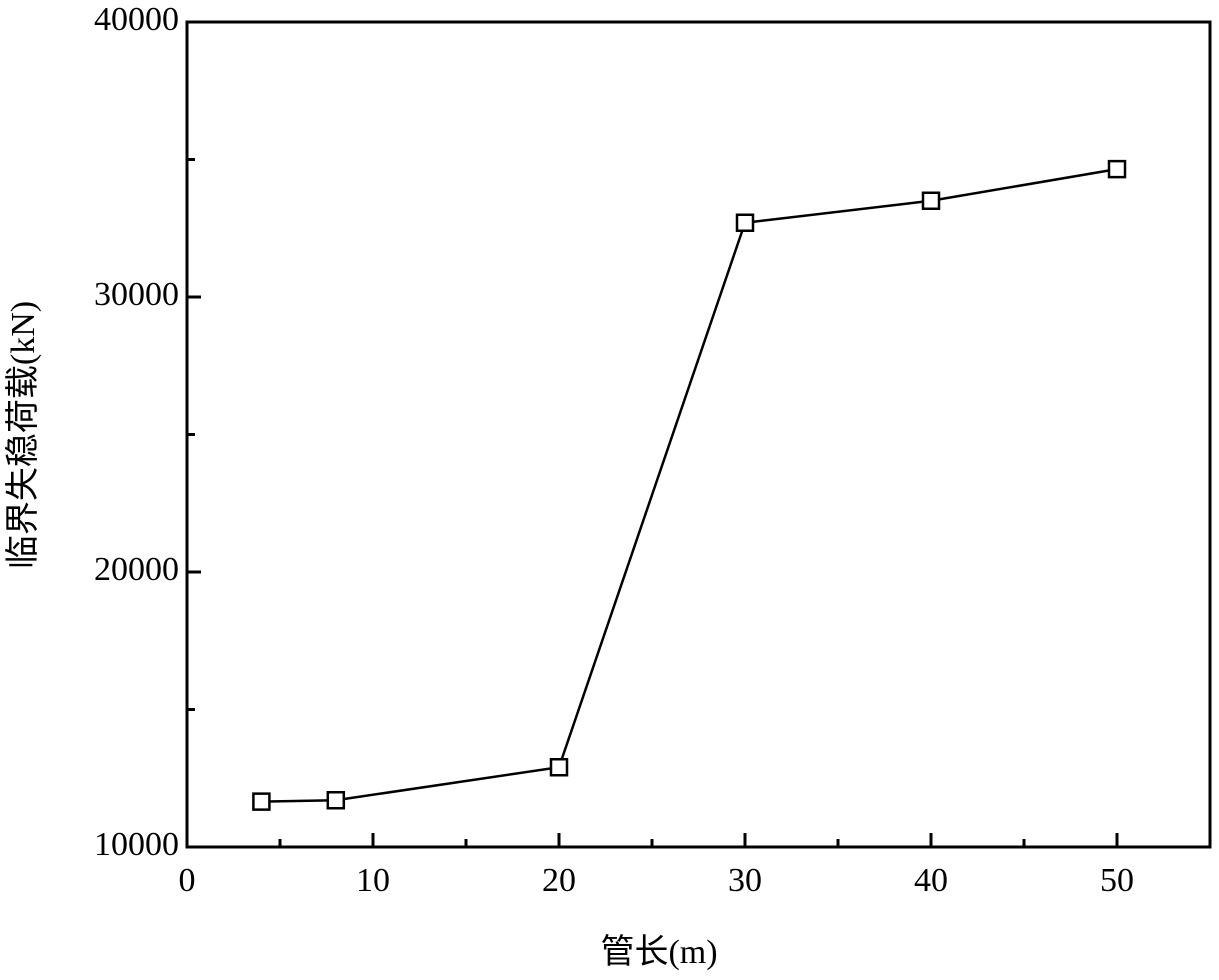 This screenshot has height=980, width=1219. I want to click on y-tick-label: 20000, so click(136, 569).